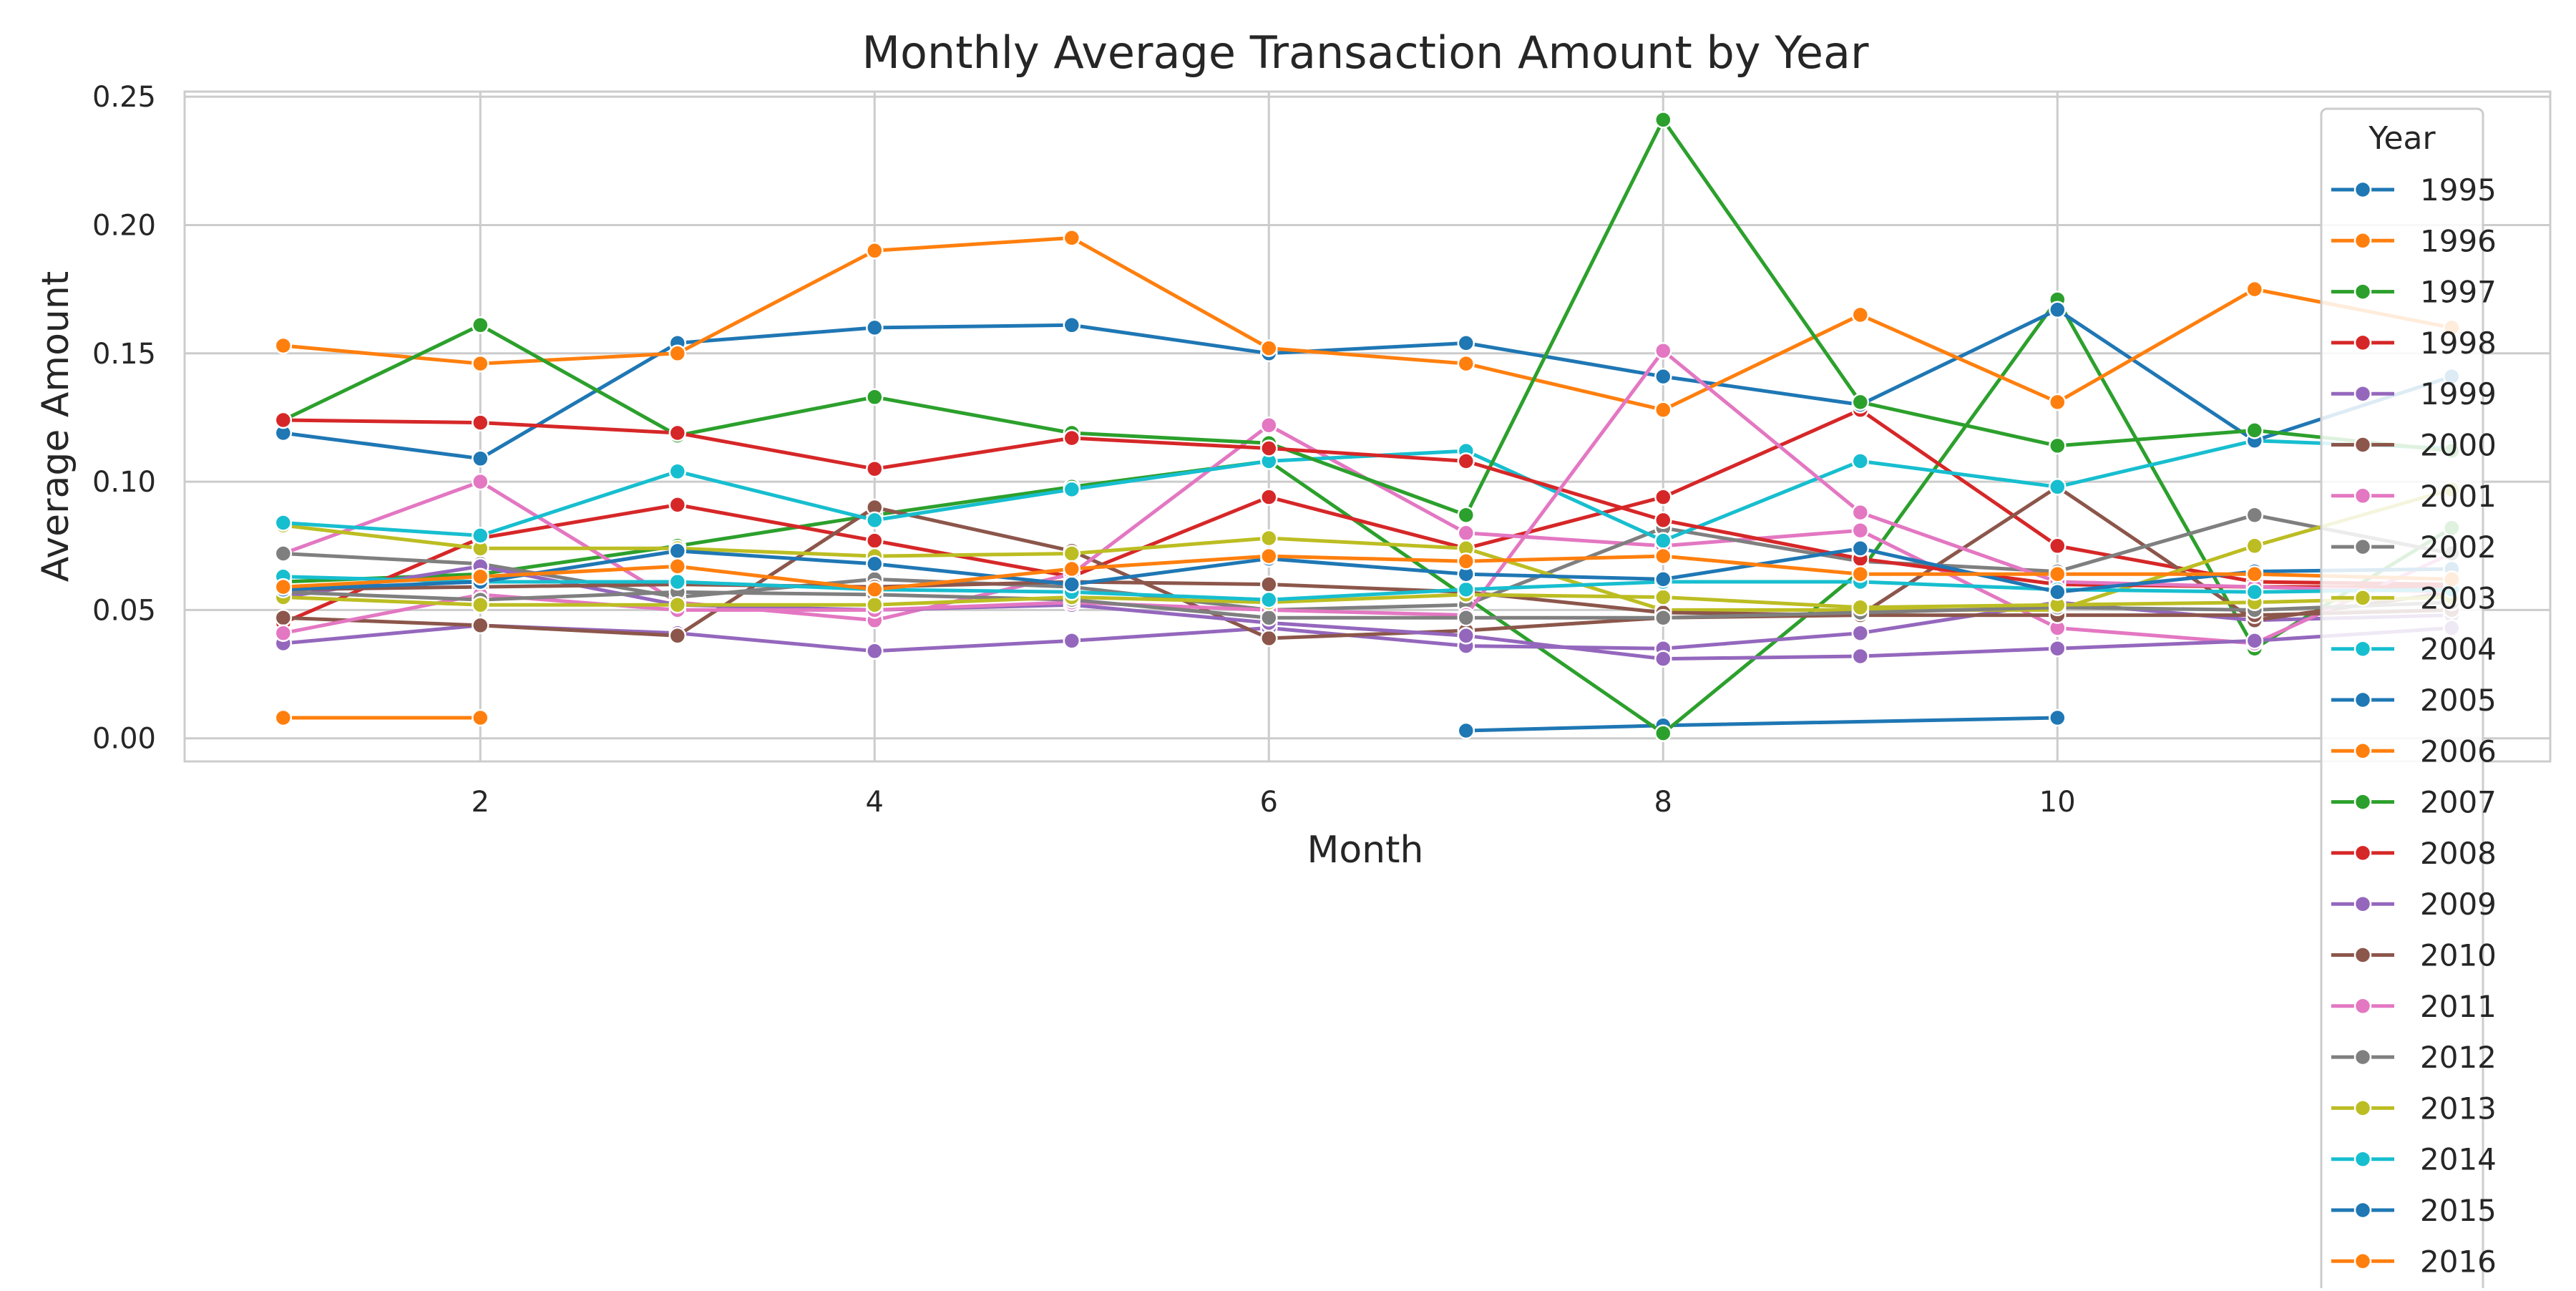  Describe the element at coordinates (2414, 802) in the screenshot. I see `legend-entry: 2007` at that location.